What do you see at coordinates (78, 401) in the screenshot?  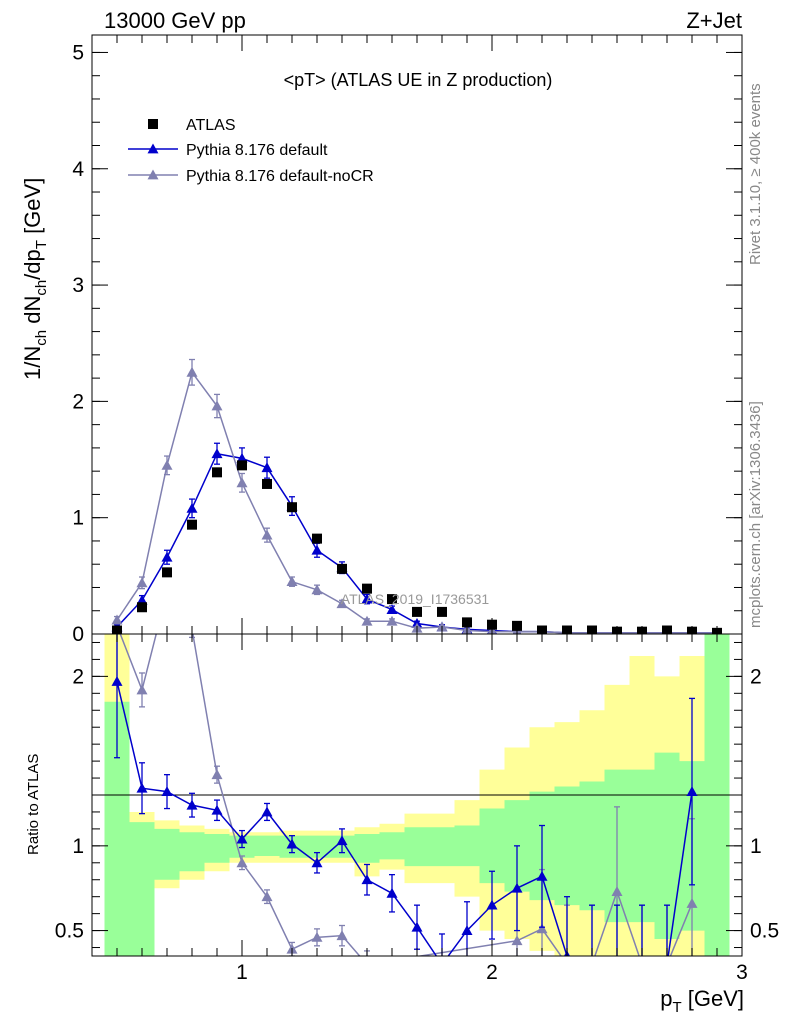 I see `main-y-tick-label: 2` at bounding box center [78, 401].